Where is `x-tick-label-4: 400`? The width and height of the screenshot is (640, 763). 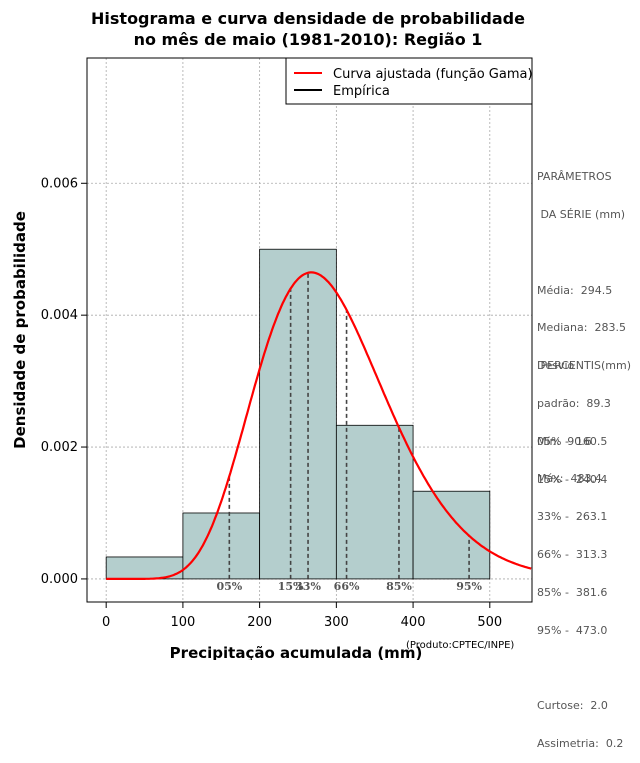
x-tick-label-4: 400 is located at coordinates (413, 622).